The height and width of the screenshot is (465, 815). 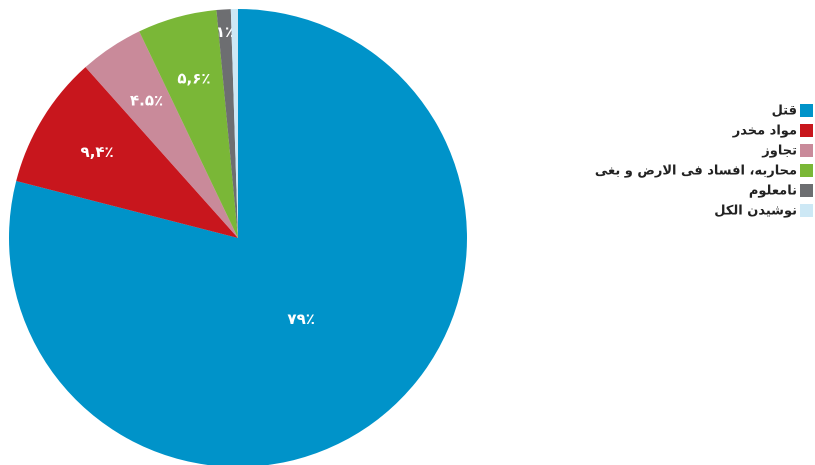 I want to click on legend-label: مواد مخدر, so click(x=764, y=131).